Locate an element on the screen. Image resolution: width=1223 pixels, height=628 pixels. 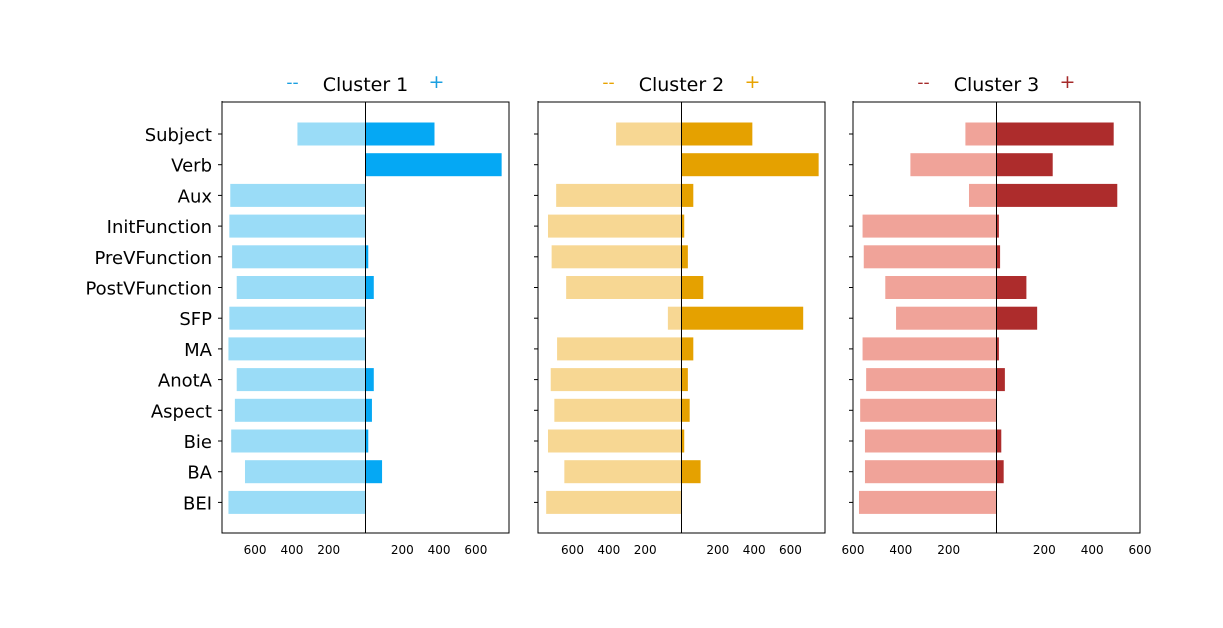
bar-negative-cluster2-anota is located at coordinates (616, 380).